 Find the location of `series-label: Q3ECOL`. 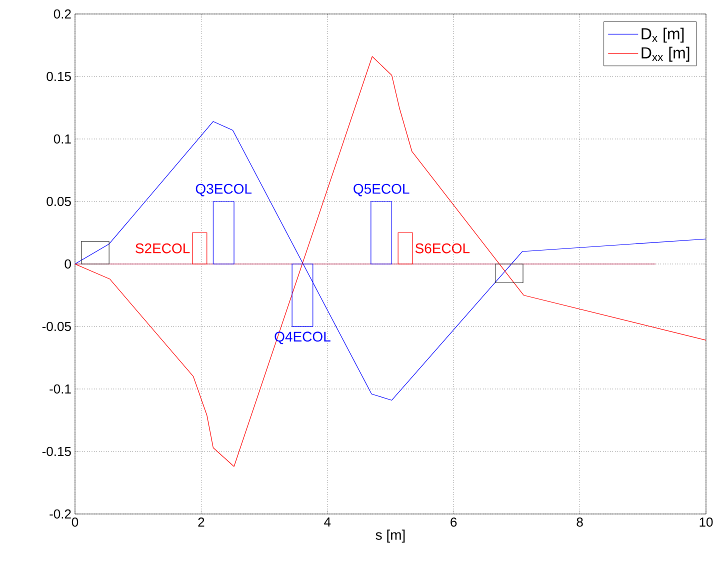

series-label: Q3ECOL is located at coordinates (224, 190).